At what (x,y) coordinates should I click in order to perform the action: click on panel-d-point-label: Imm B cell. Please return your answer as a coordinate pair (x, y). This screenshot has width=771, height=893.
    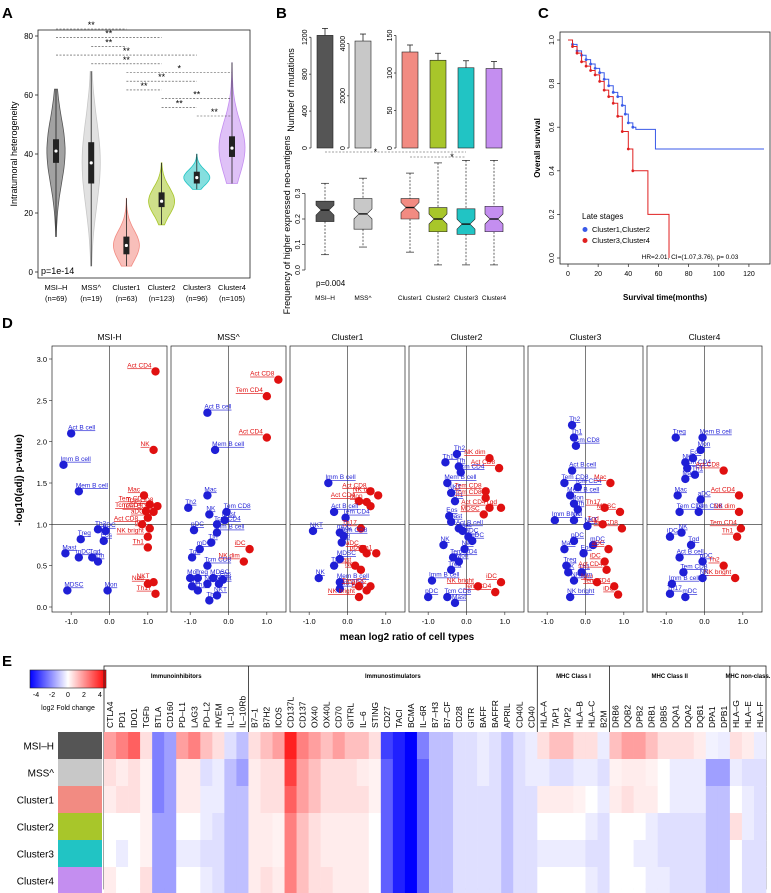
    Looking at the image, I should click on (684, 578).